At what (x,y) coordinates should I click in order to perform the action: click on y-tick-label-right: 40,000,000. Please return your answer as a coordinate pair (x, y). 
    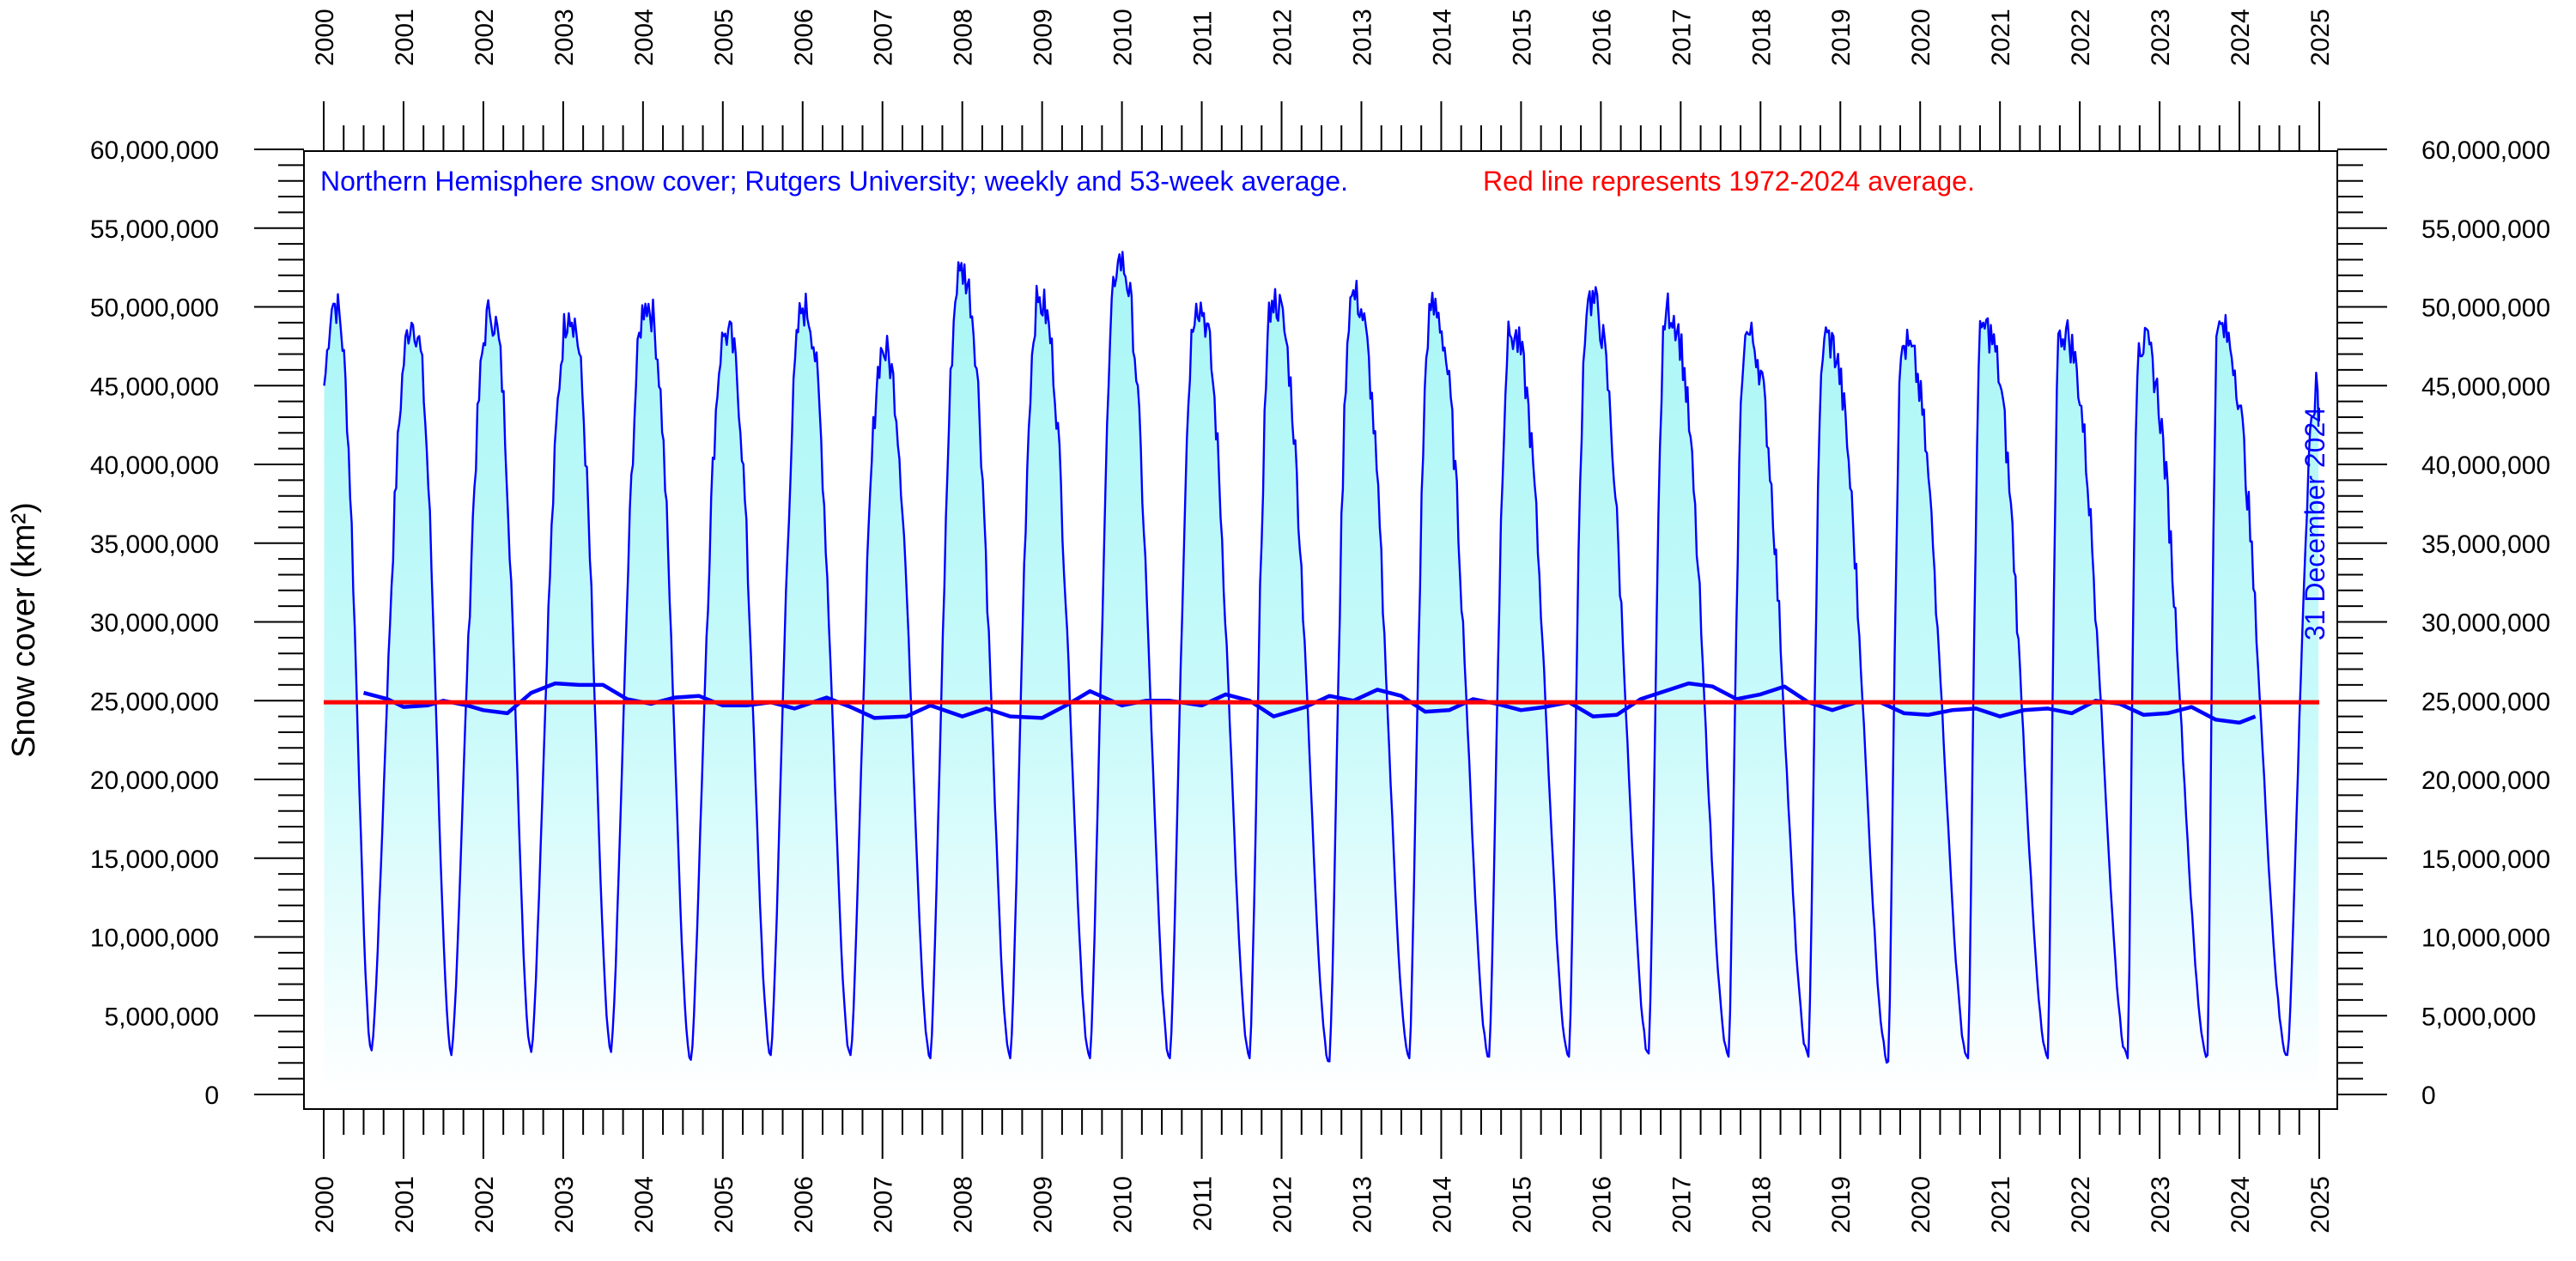
    Looking at the image, I should click on (2485, 466).